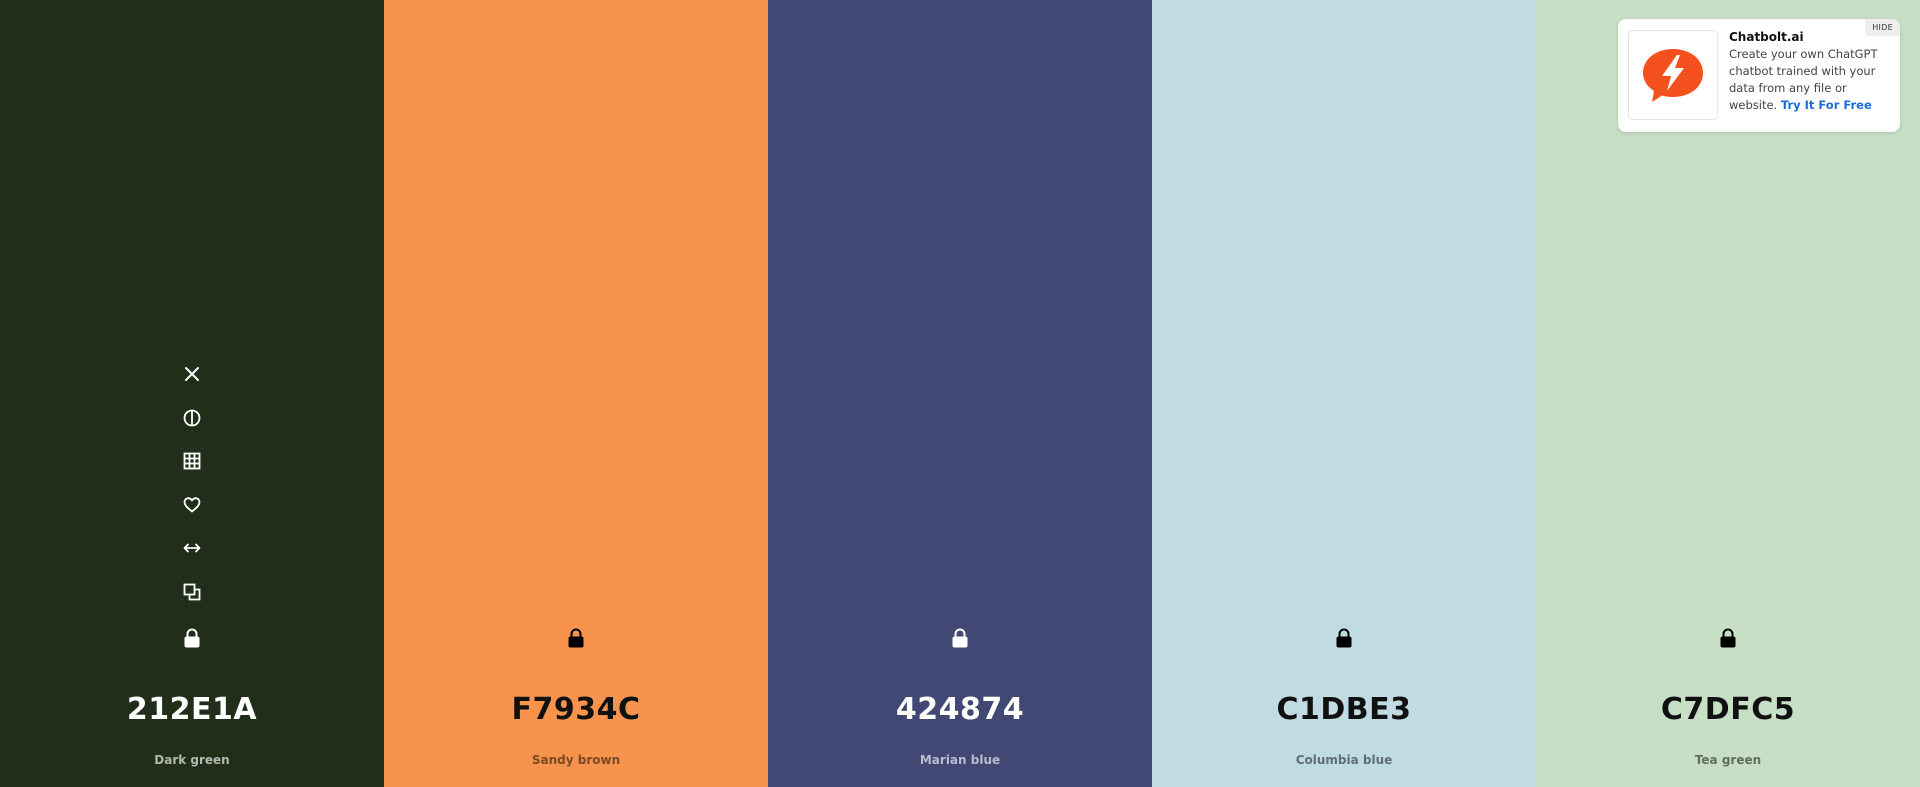 The height and width of the screenshot is (787, 1920). I want to click on ad-title: Chatbolt.ai, so click(1766, 37).